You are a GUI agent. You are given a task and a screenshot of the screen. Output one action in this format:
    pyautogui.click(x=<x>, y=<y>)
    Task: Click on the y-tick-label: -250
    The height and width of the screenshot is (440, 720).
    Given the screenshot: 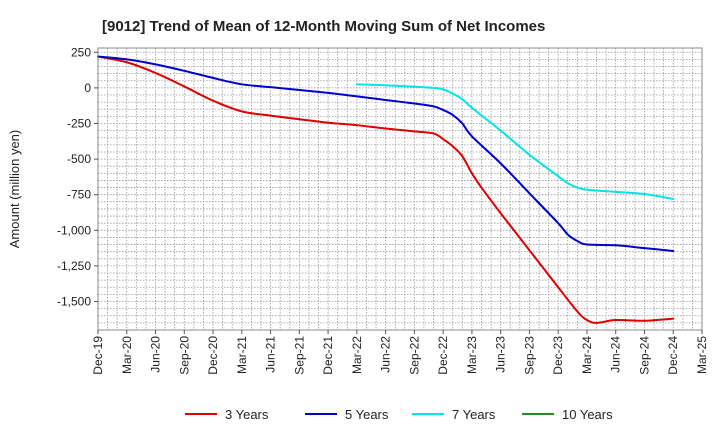 What is the action you would take?
    pyautogui.click(x=79, y=123)
    